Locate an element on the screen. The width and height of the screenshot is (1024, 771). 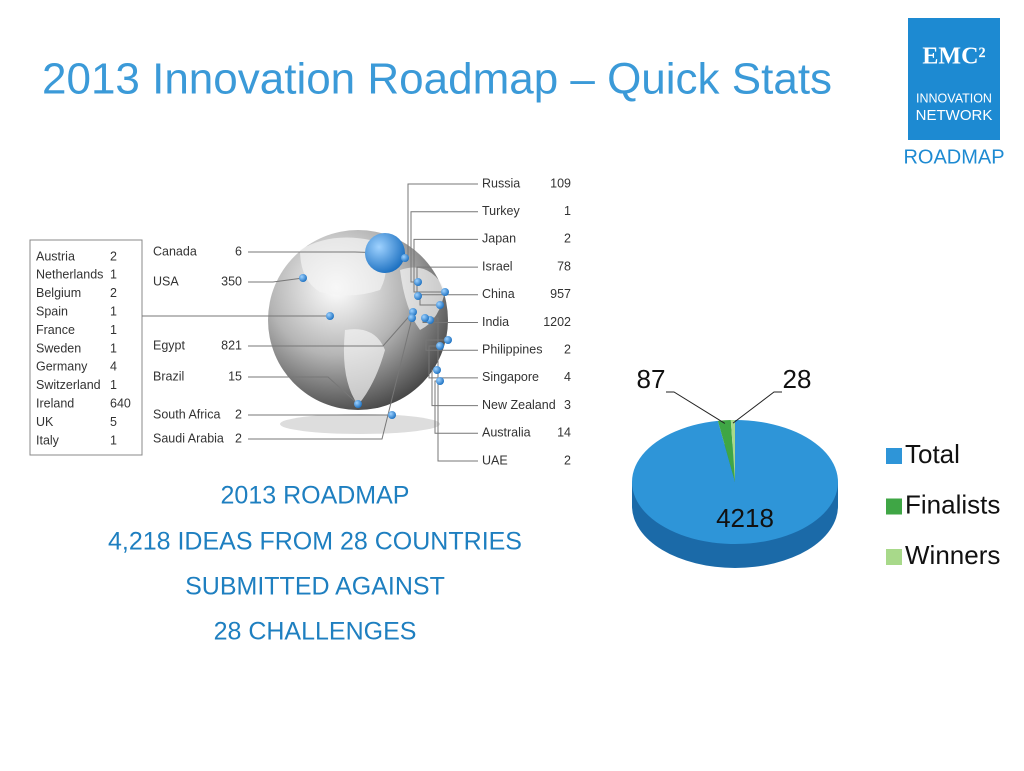
legend-label: Finalists is located at coordinates (952, 504).